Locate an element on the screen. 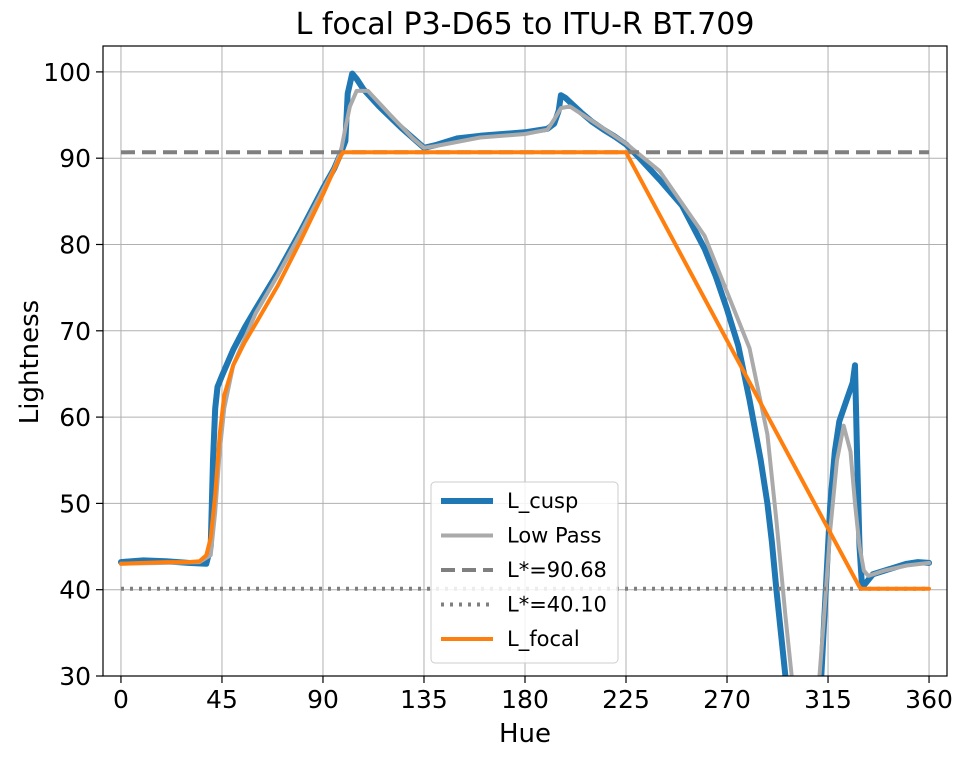 This screenshot has width=958, height=760. y-tick-label: 90 is located at coordinates (75, 158).